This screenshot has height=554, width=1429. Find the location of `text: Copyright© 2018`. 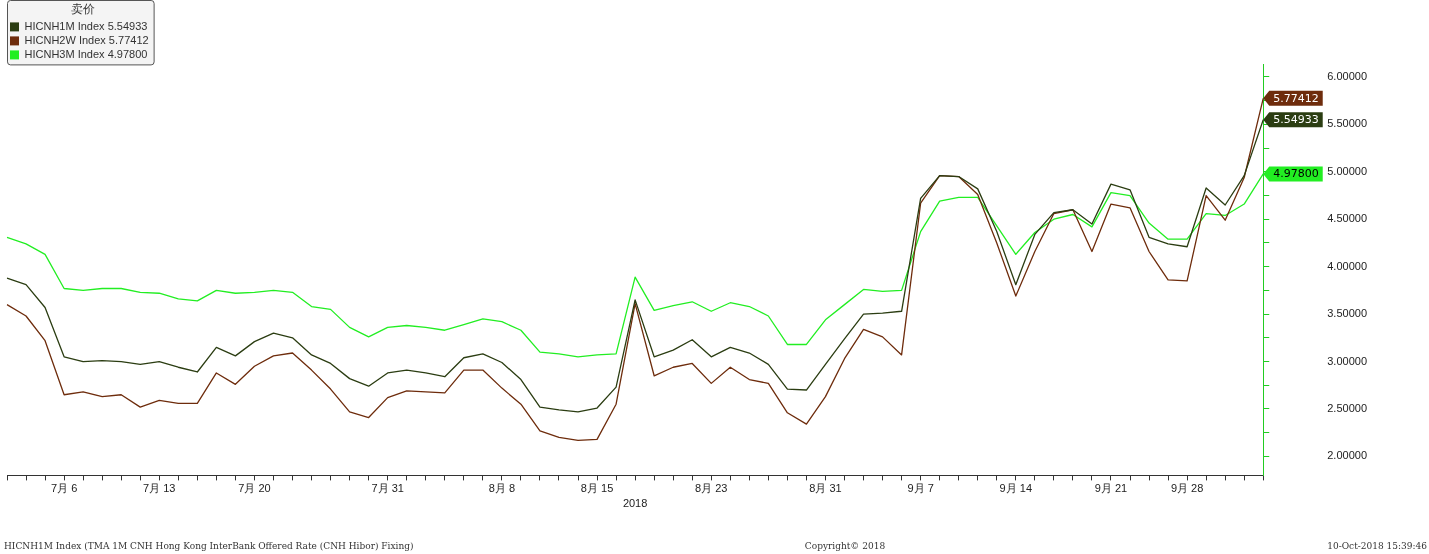

text: Copyright© 2018 is located at coordinates (845, 546).